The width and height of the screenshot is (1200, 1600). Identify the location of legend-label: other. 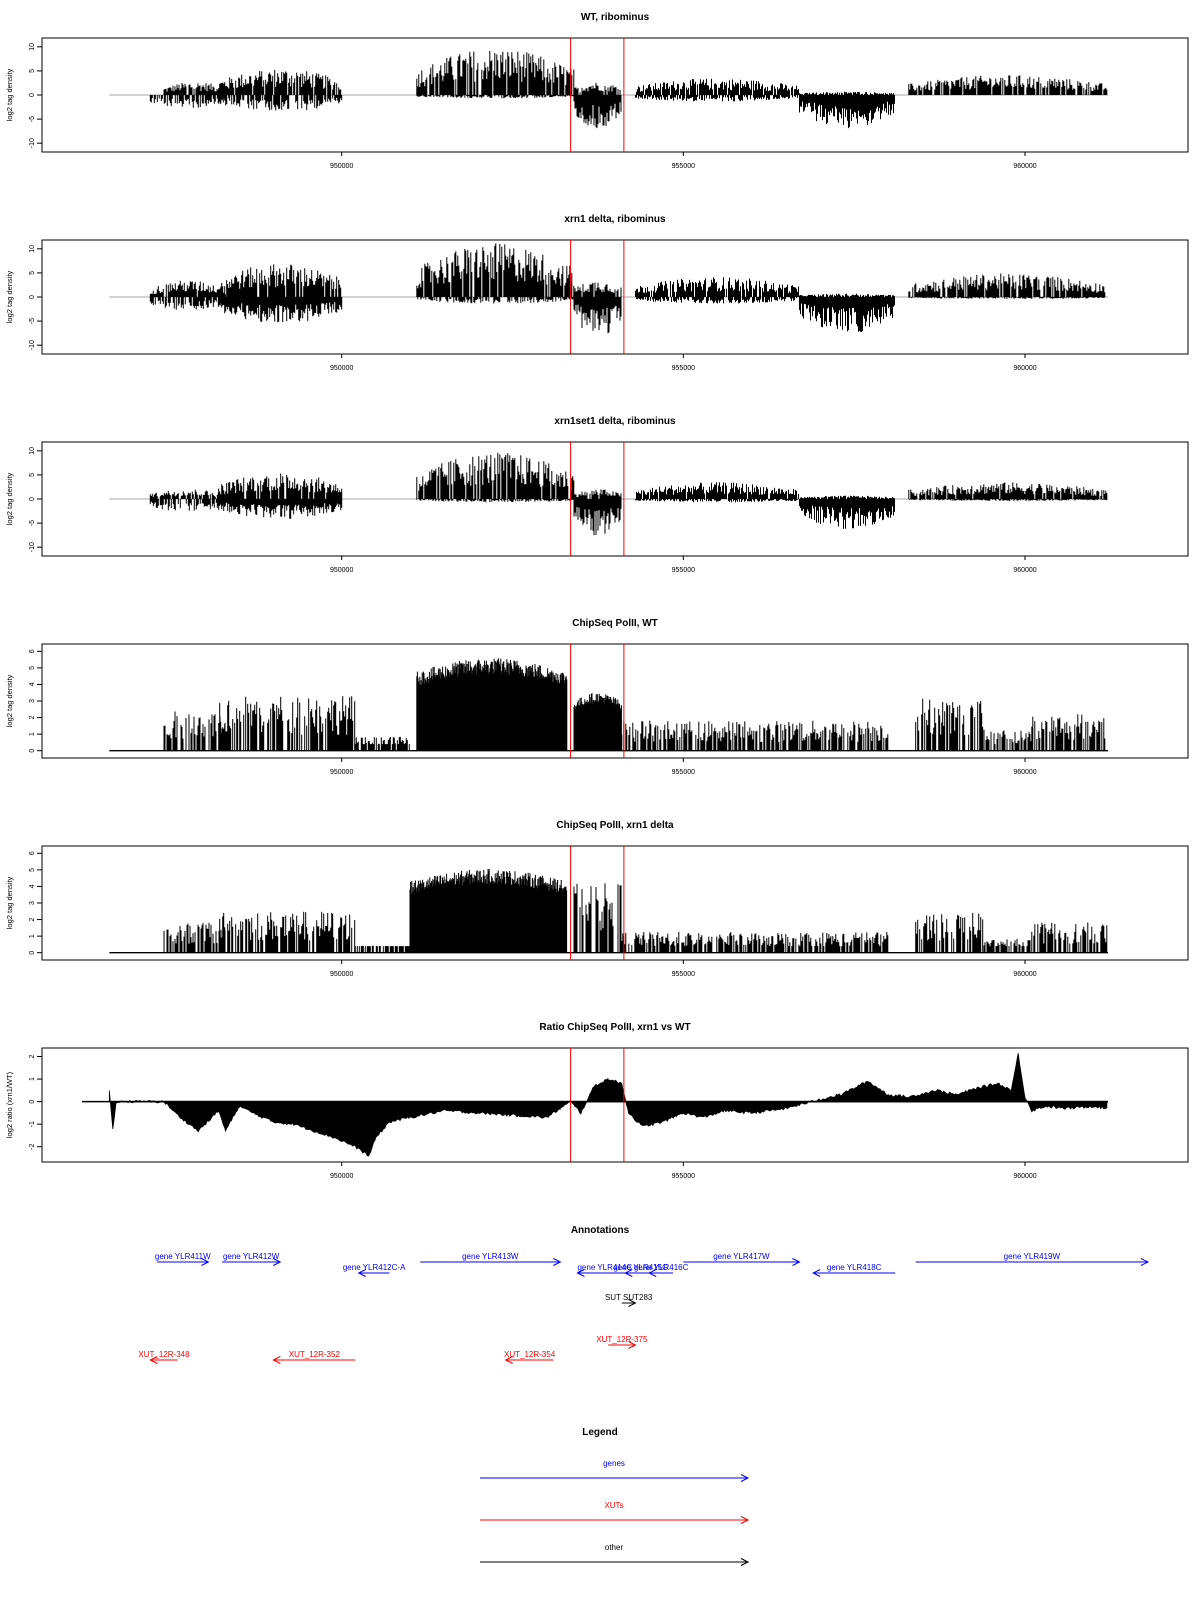
(614, 1547).